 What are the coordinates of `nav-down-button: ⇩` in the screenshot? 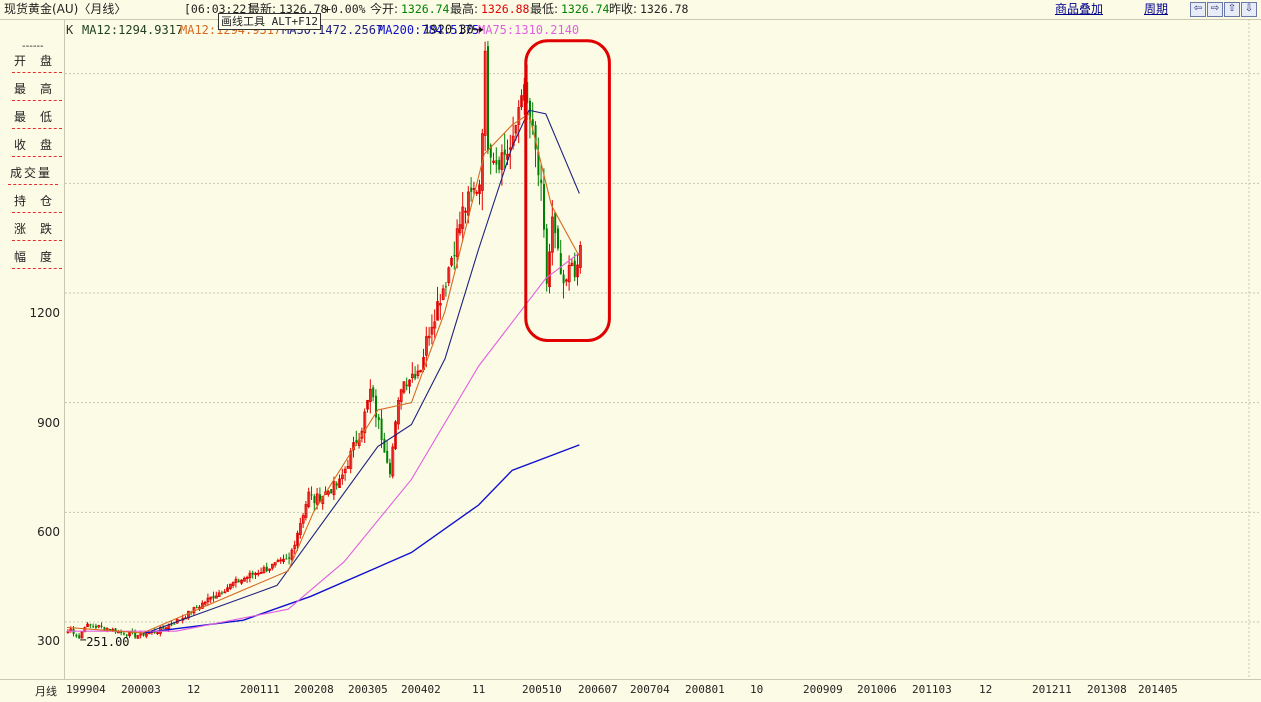 It's located at (1249, 9).